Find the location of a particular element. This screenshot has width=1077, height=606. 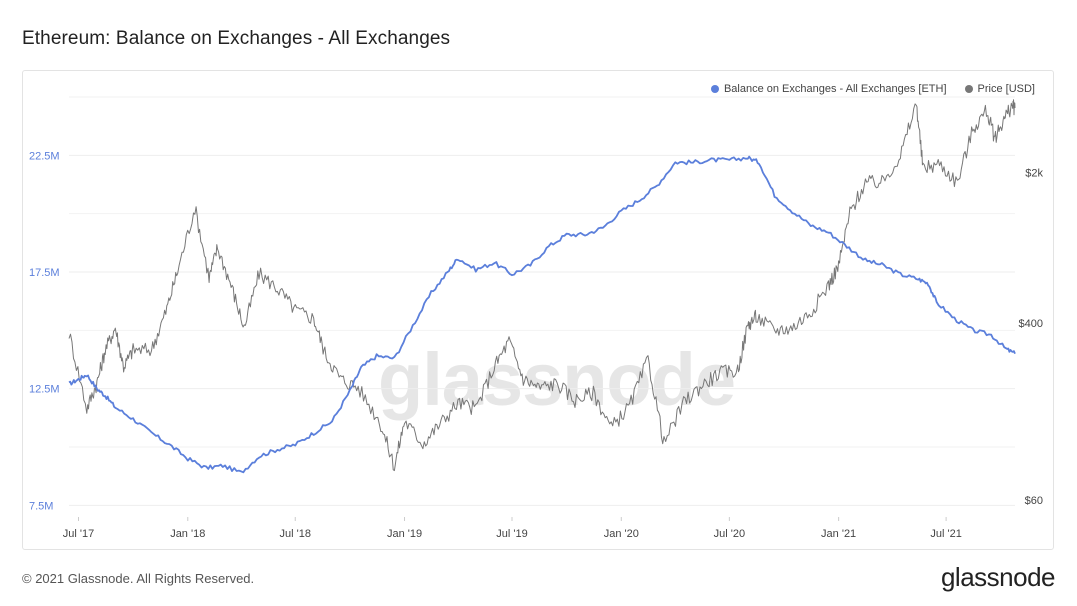

legend-label-price: Price [USD] is located at coordinates (1006, 89).